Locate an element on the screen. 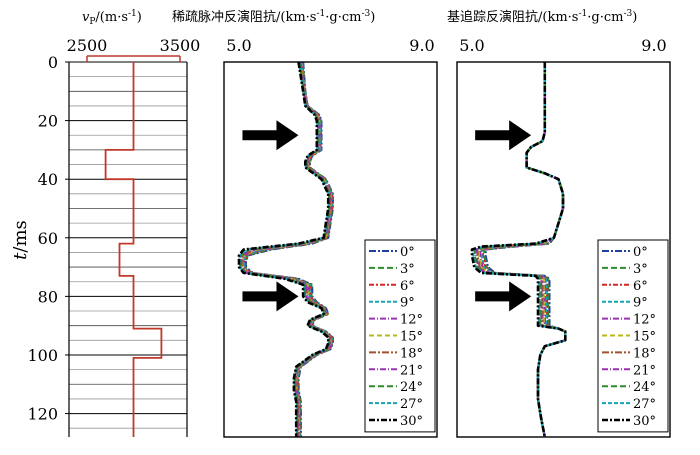 The image size is (700, 455). sparse-series-line is located at coordinates (283, 249).